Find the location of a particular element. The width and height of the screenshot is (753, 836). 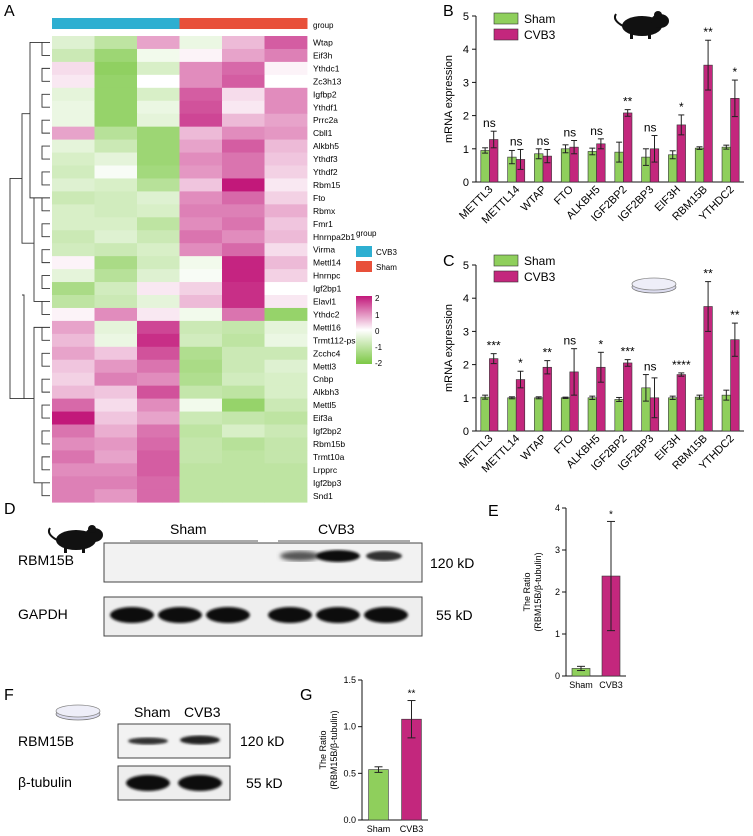

heatmap-row-label: Eif3a is located at coordinates (323, 418).